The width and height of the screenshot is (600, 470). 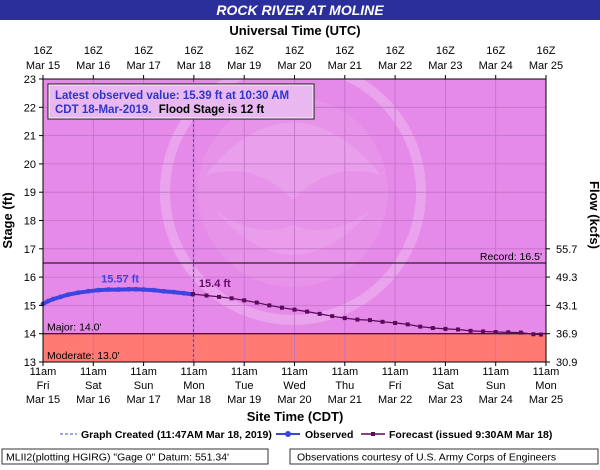 What do you see at coordinates (511, 257) in the screenshot?
I see `threshold-label: Record: 16.5'` at bounding box center [511, 257].